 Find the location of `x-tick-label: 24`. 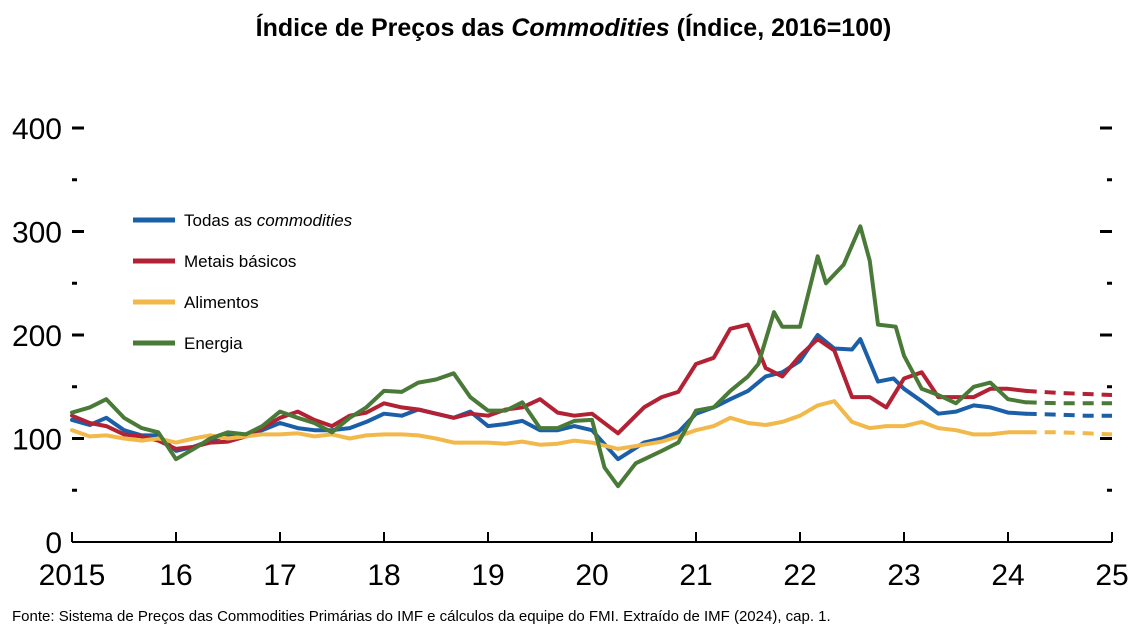

x-tick-label: 24 is located at coordinates (1007, 575).